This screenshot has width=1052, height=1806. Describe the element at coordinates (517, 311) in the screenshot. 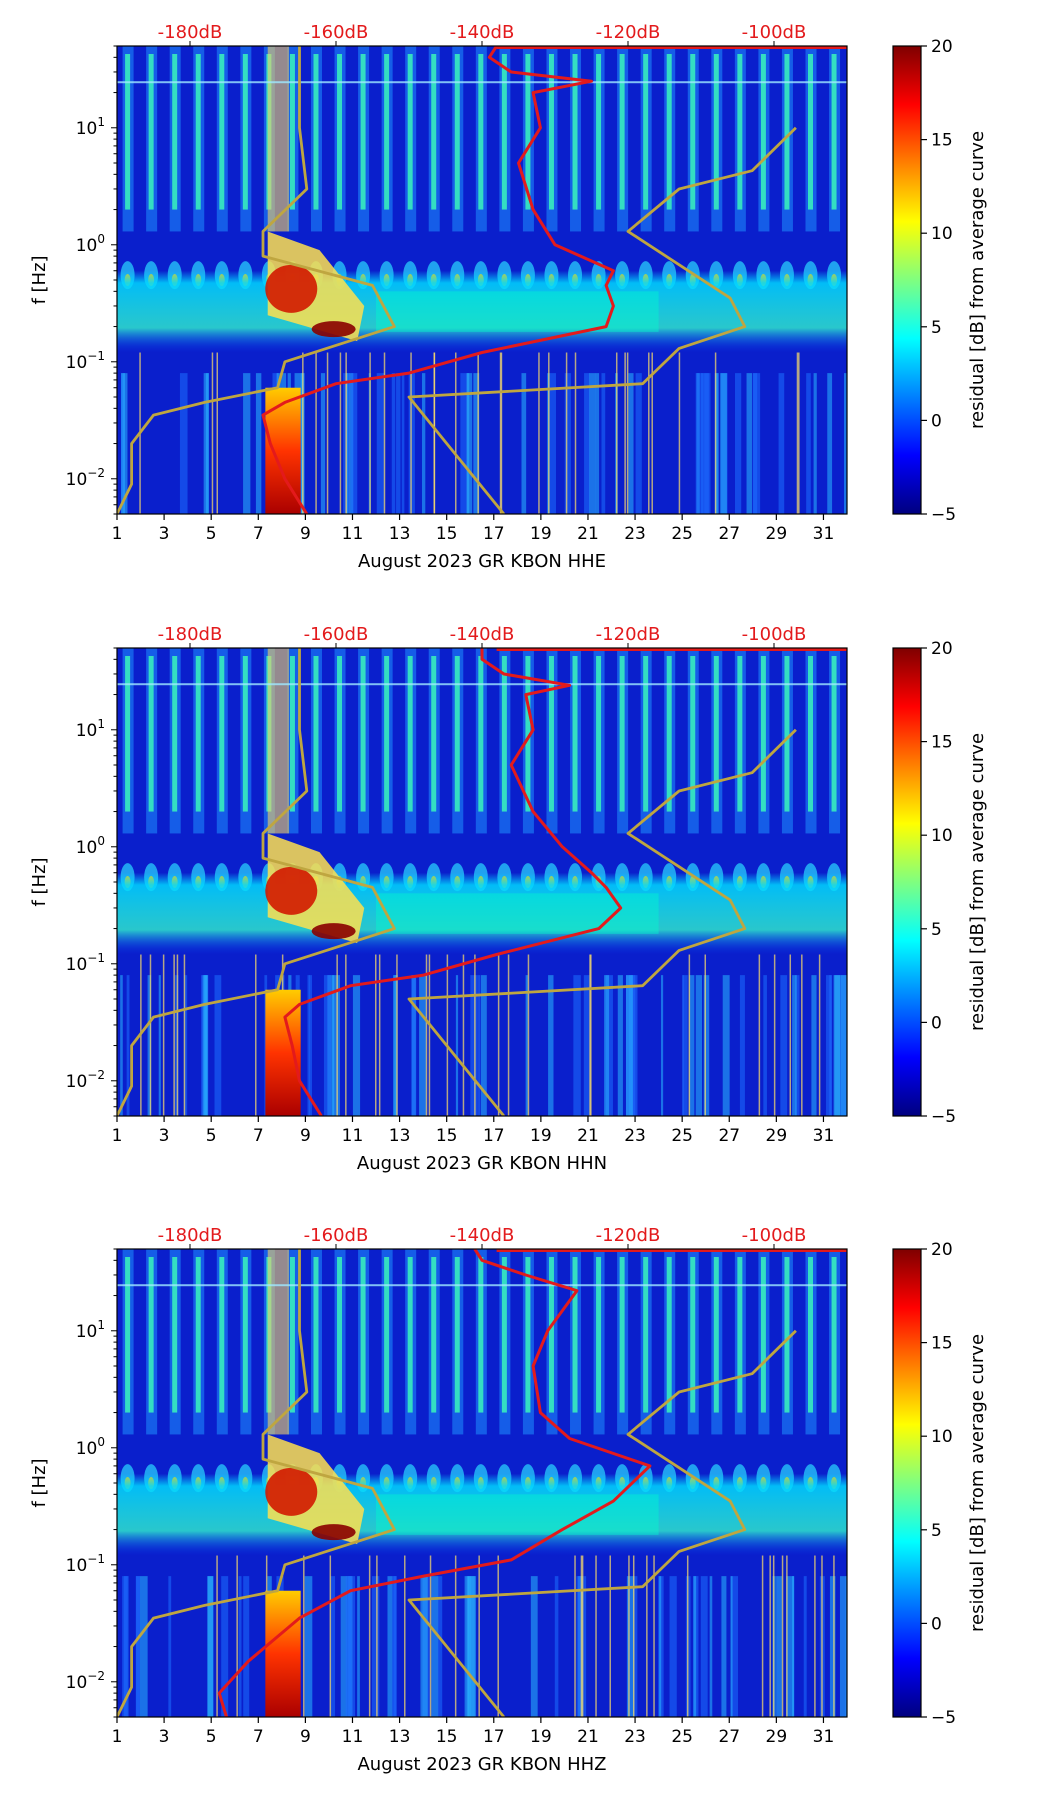

I see `microseism-band-strong` at that location.